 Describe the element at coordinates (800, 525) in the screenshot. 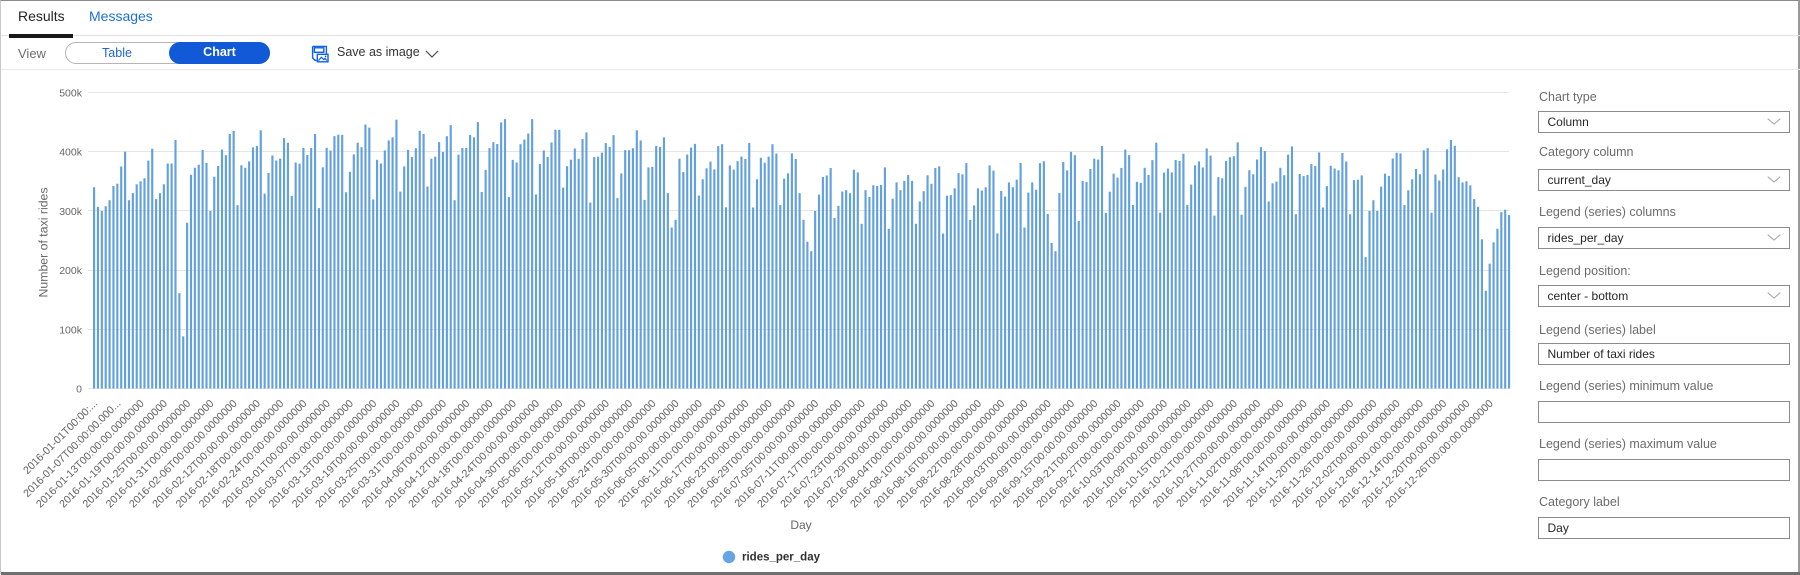

I see `svg-text: Day` at that location.